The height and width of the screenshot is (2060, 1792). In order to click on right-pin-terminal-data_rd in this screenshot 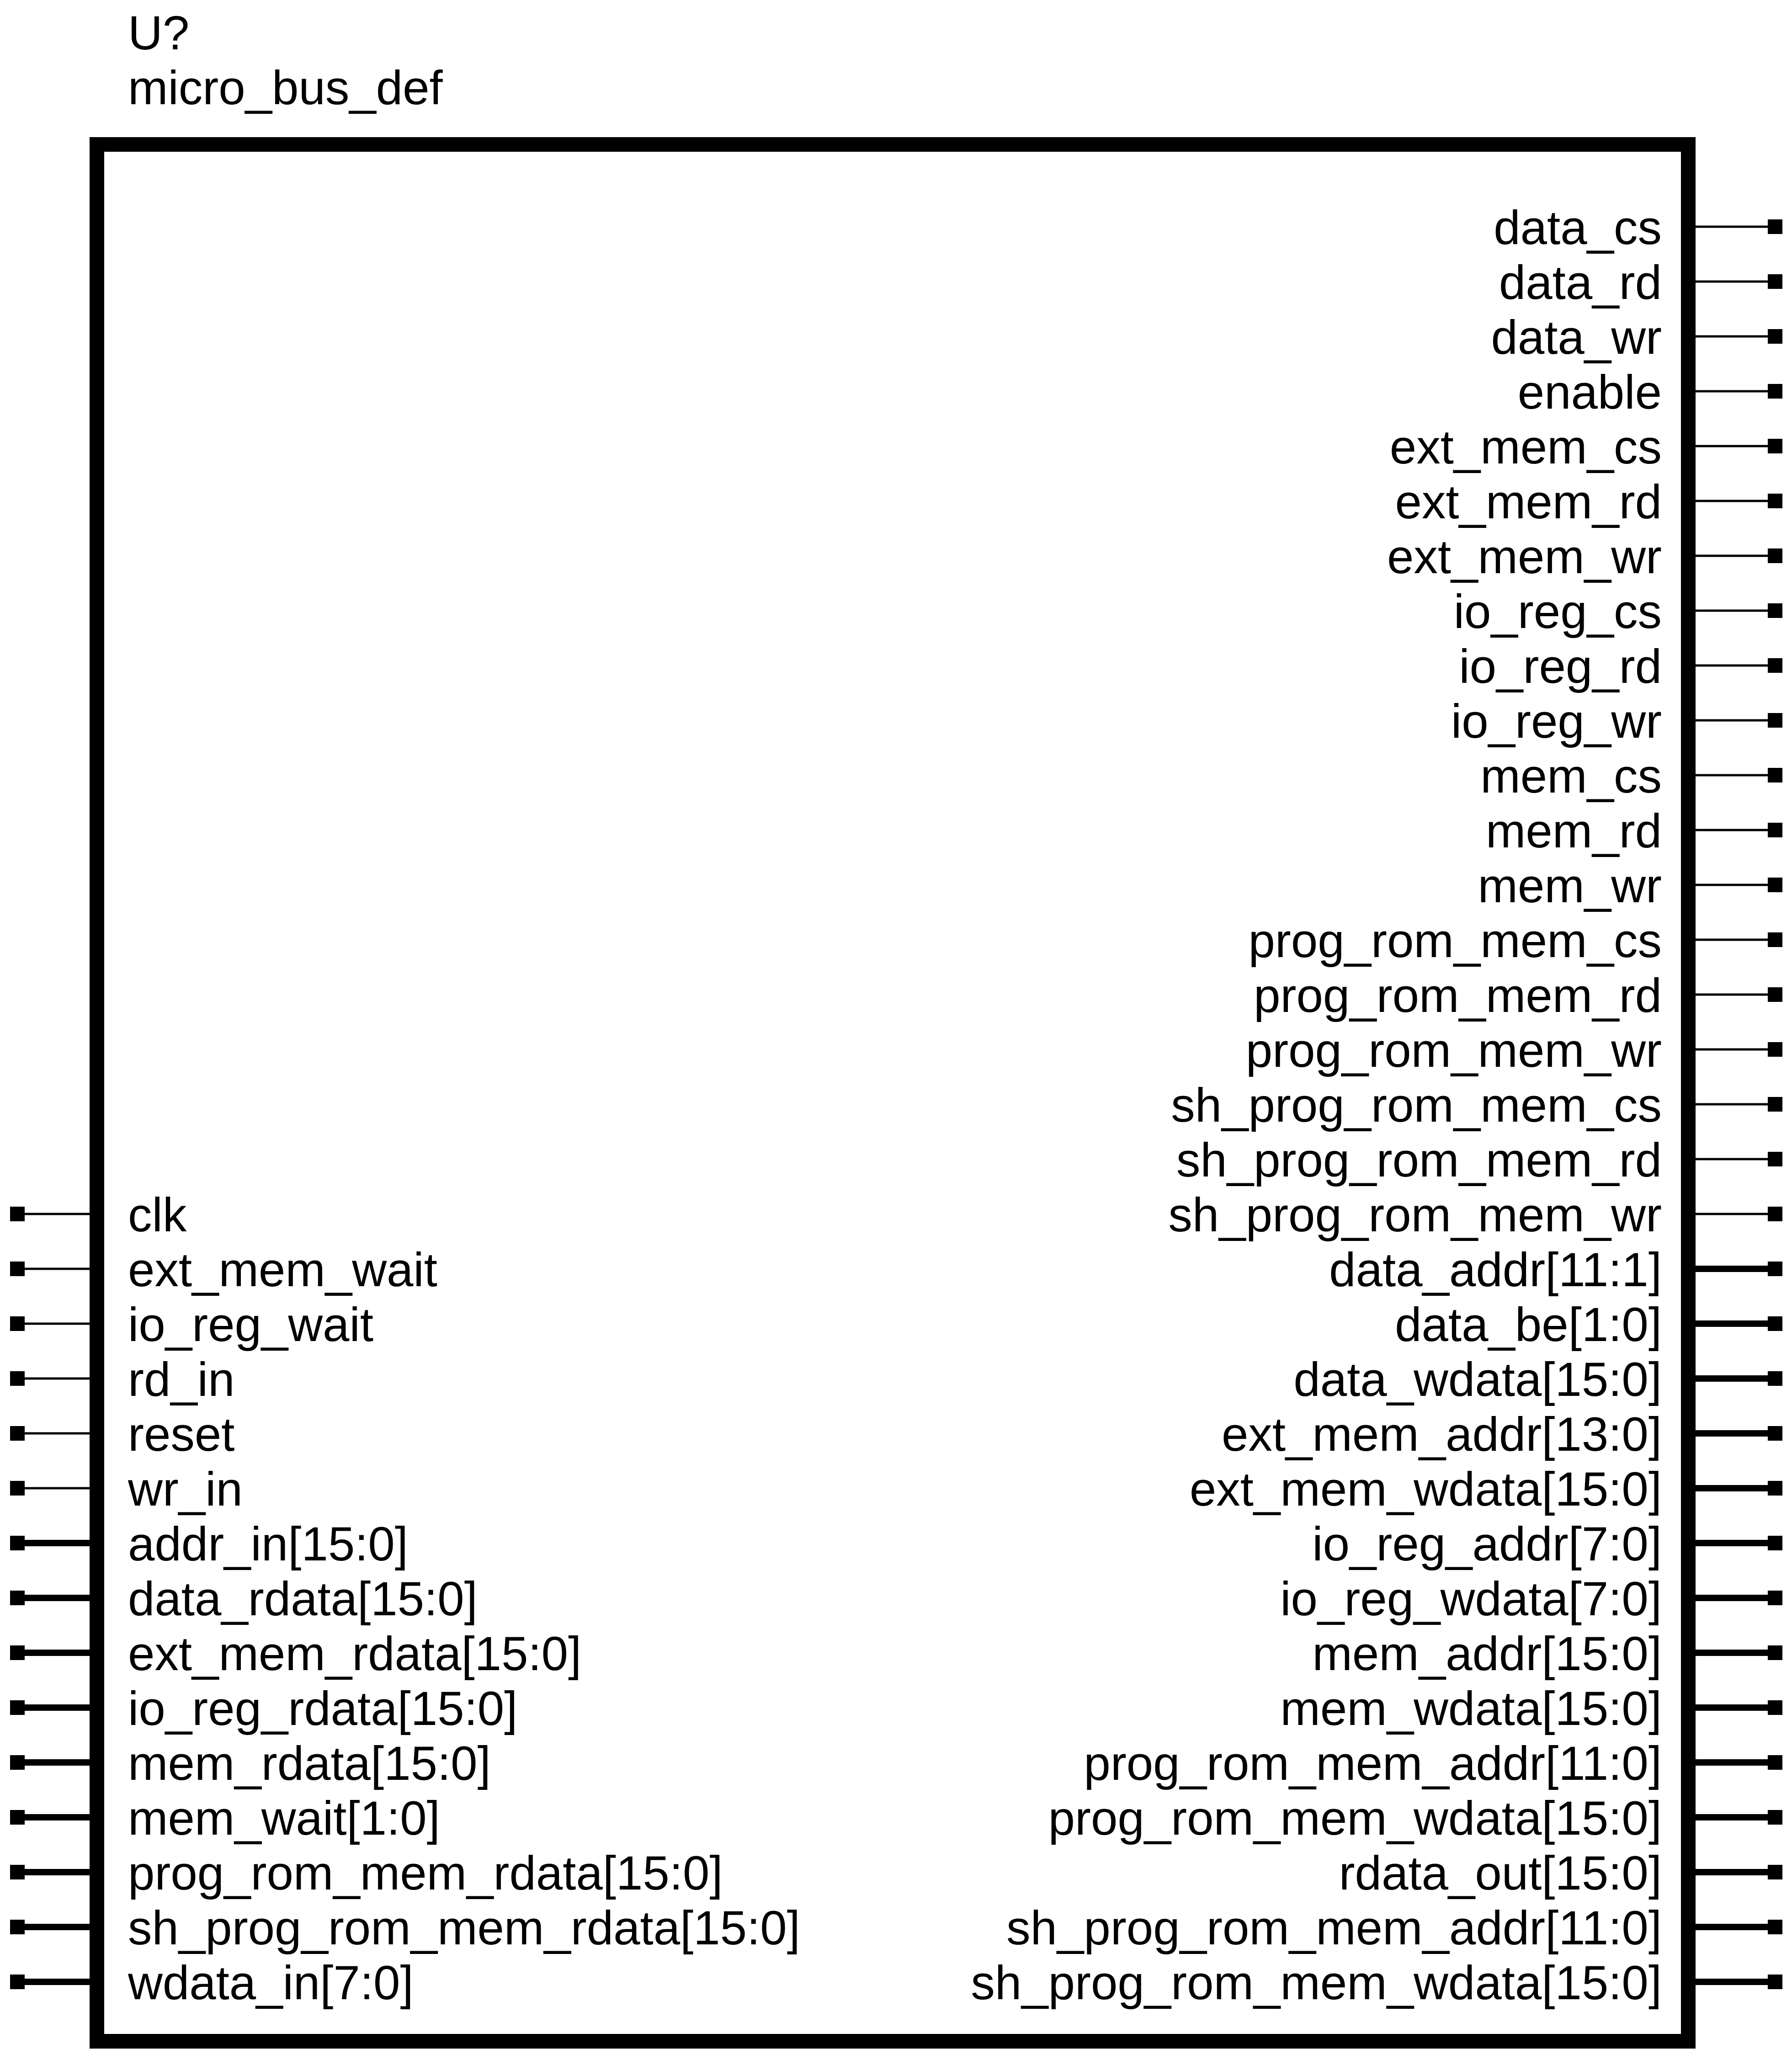, I will do `click(1775, 281)`.